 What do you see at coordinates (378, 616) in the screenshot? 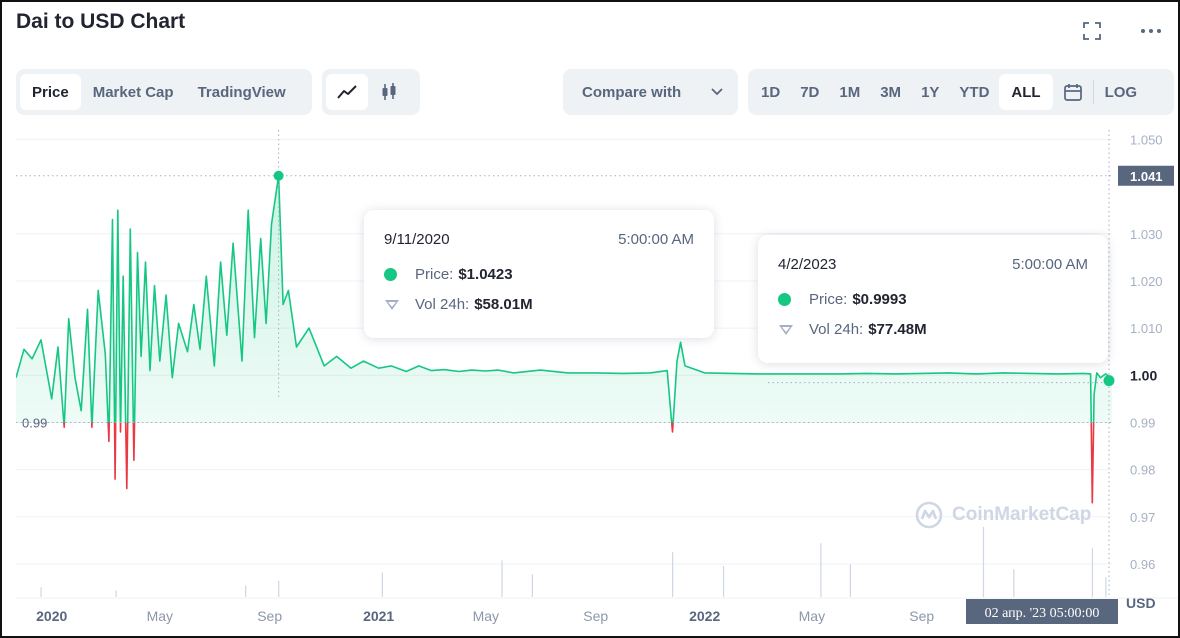
I see `x-tick-label: 2021` at bounding box center [378, 616].